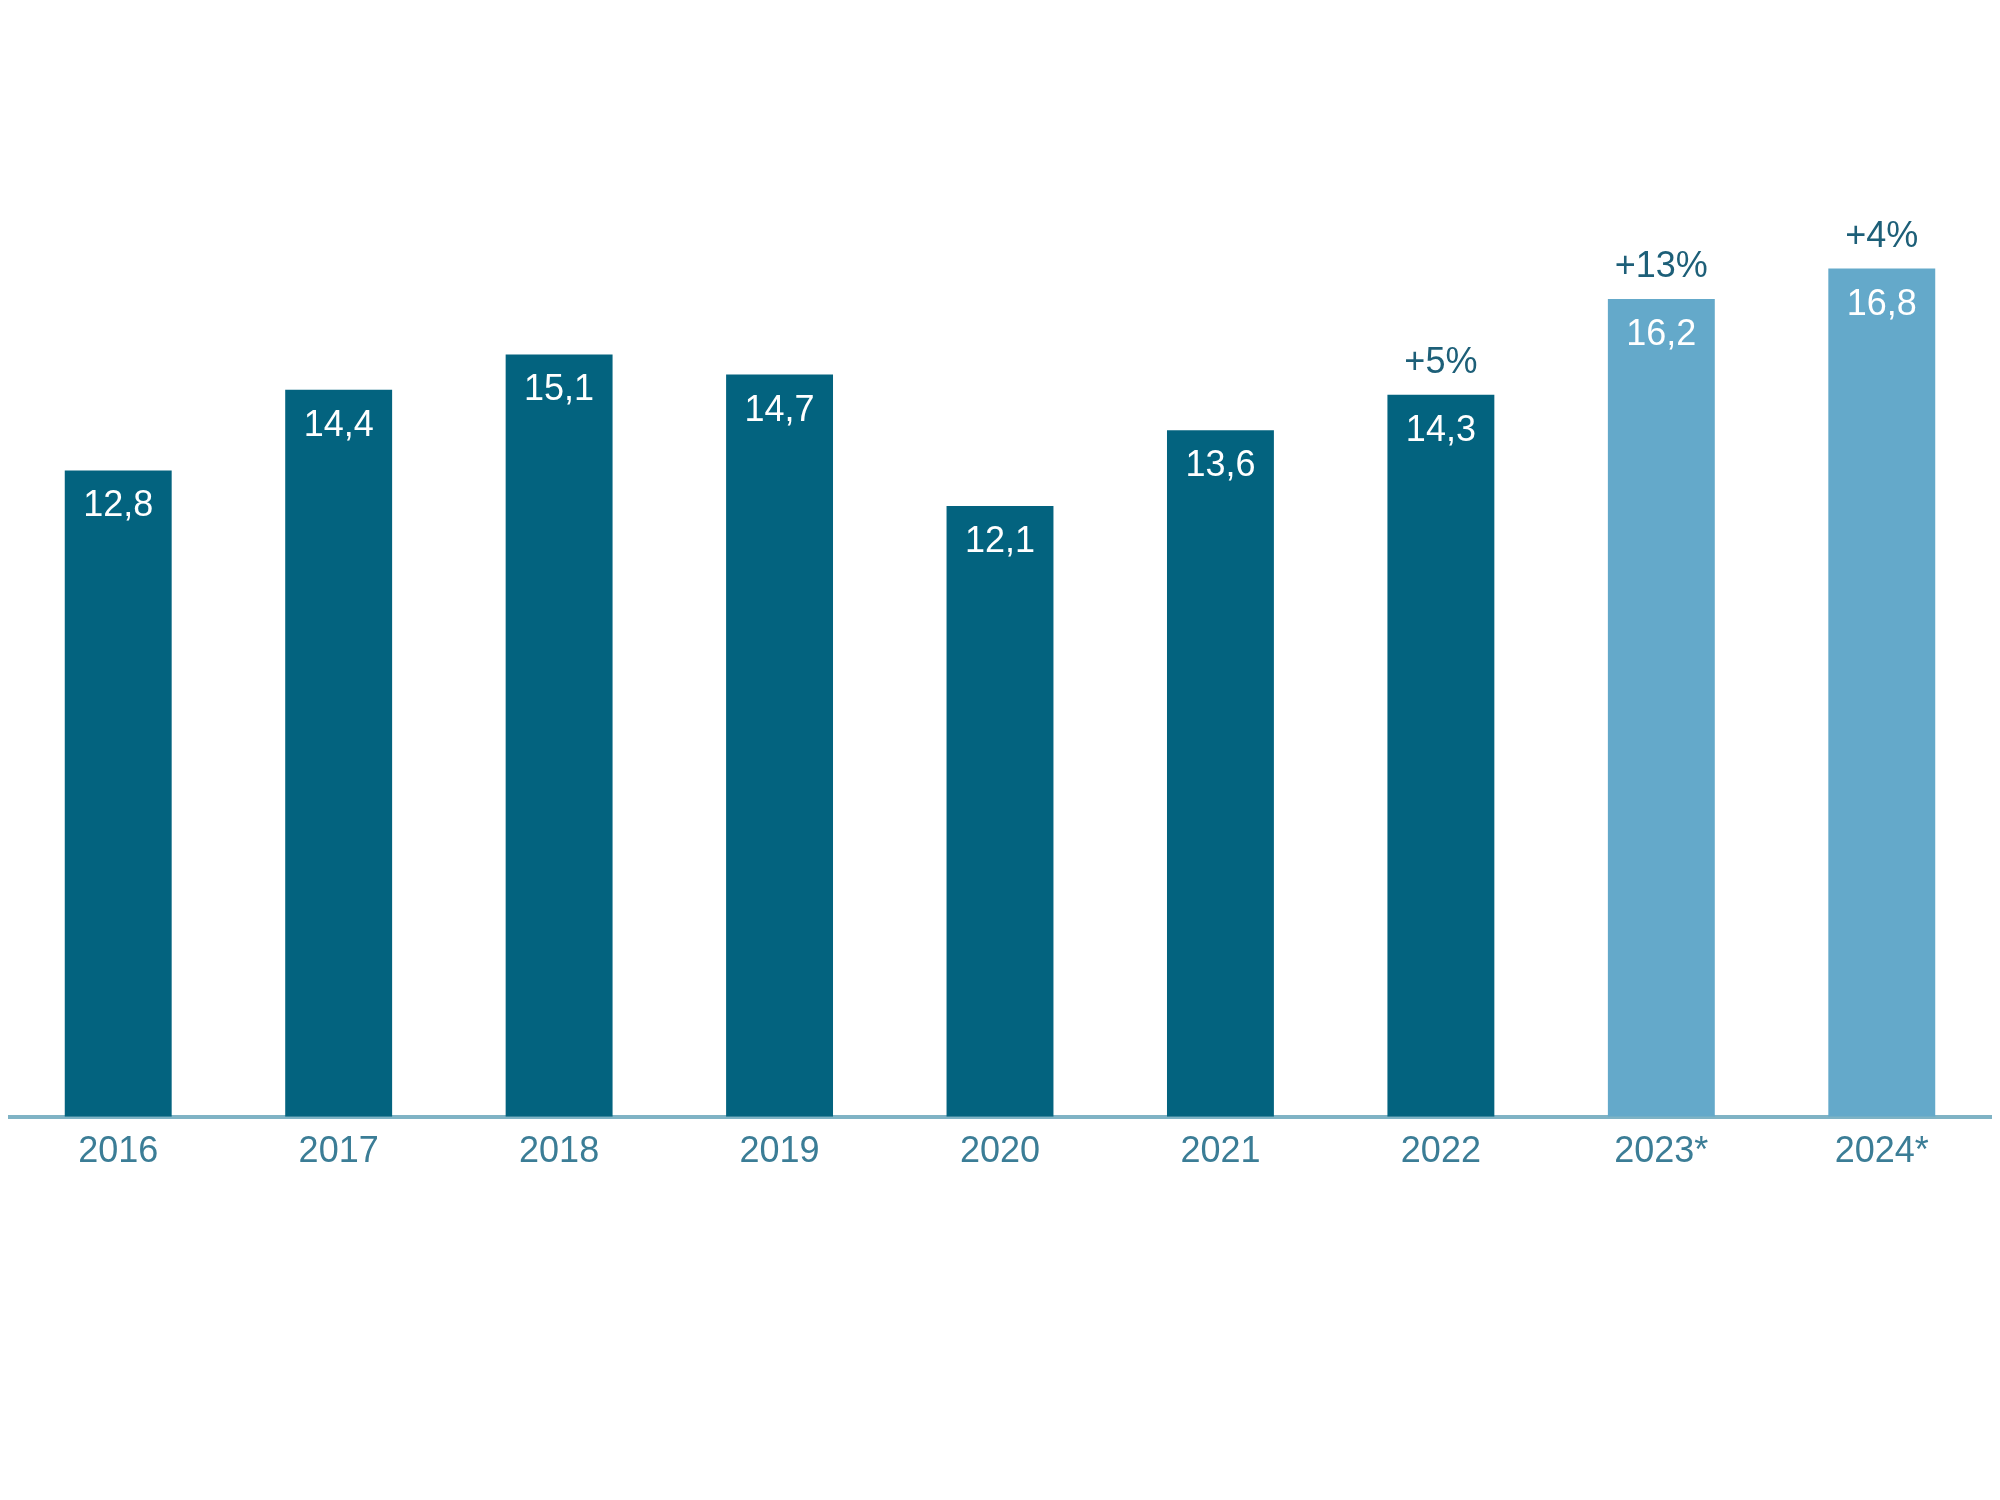  I want to click on data-label: 16,2, so click(1661, 332).